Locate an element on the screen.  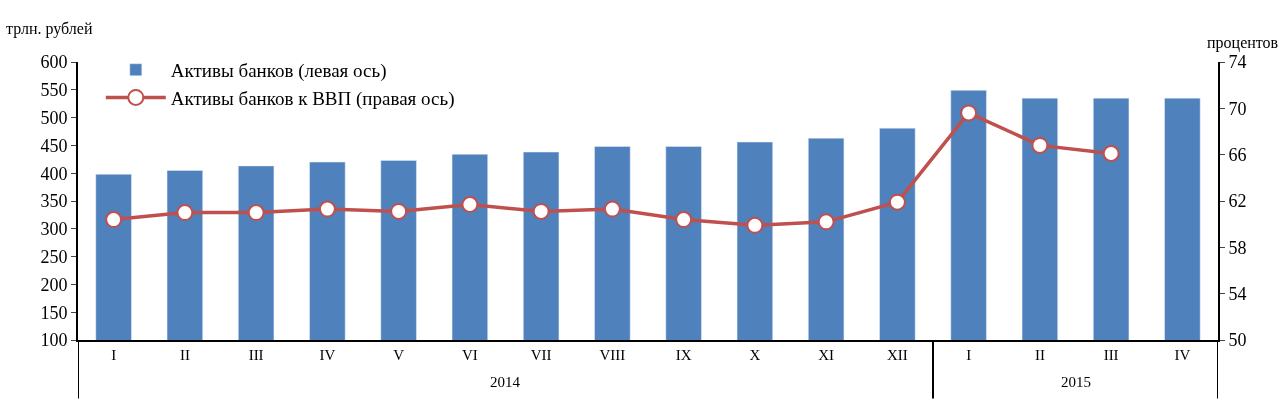
y2-tick-label: 74 is located at coordinates (1237, 62).